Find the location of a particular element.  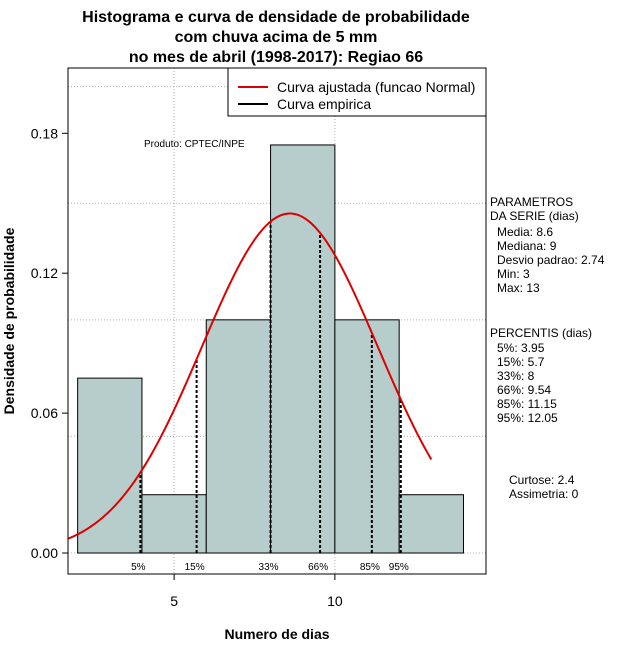

percentile-label-85: 85% is located at coordinates (370, 567).